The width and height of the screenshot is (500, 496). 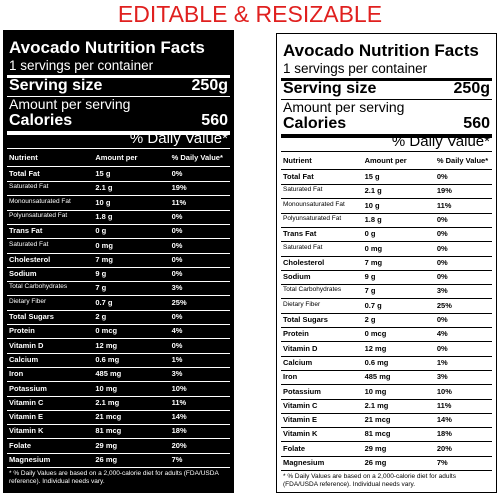 What do you see at coordinates (101, 316) in the screenshot?
I see `nutrient-amount: 2 g` at bounding box center [101, 316].